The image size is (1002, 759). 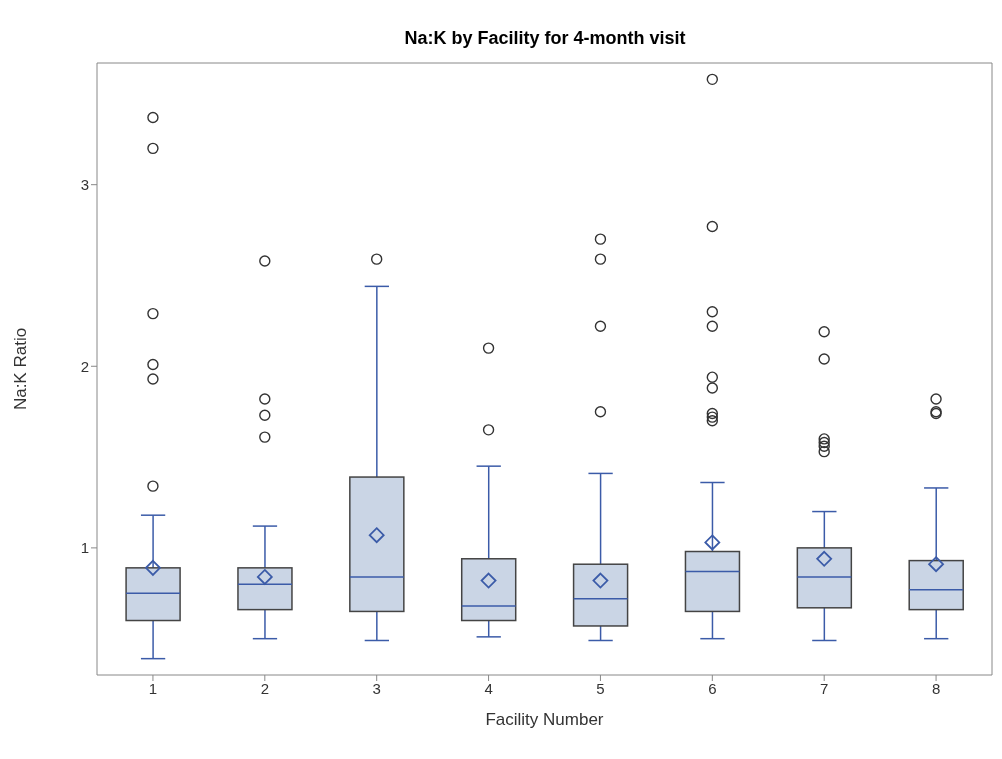 What do you see at coordinates (936, 688) in the screenshot?
I see `x-tick-label: 8` at bounding box center [936, 688].